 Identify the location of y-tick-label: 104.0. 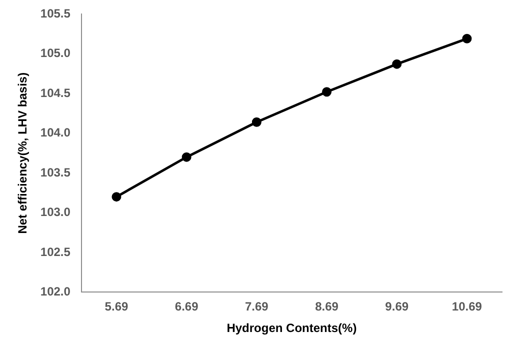
(55, 133).